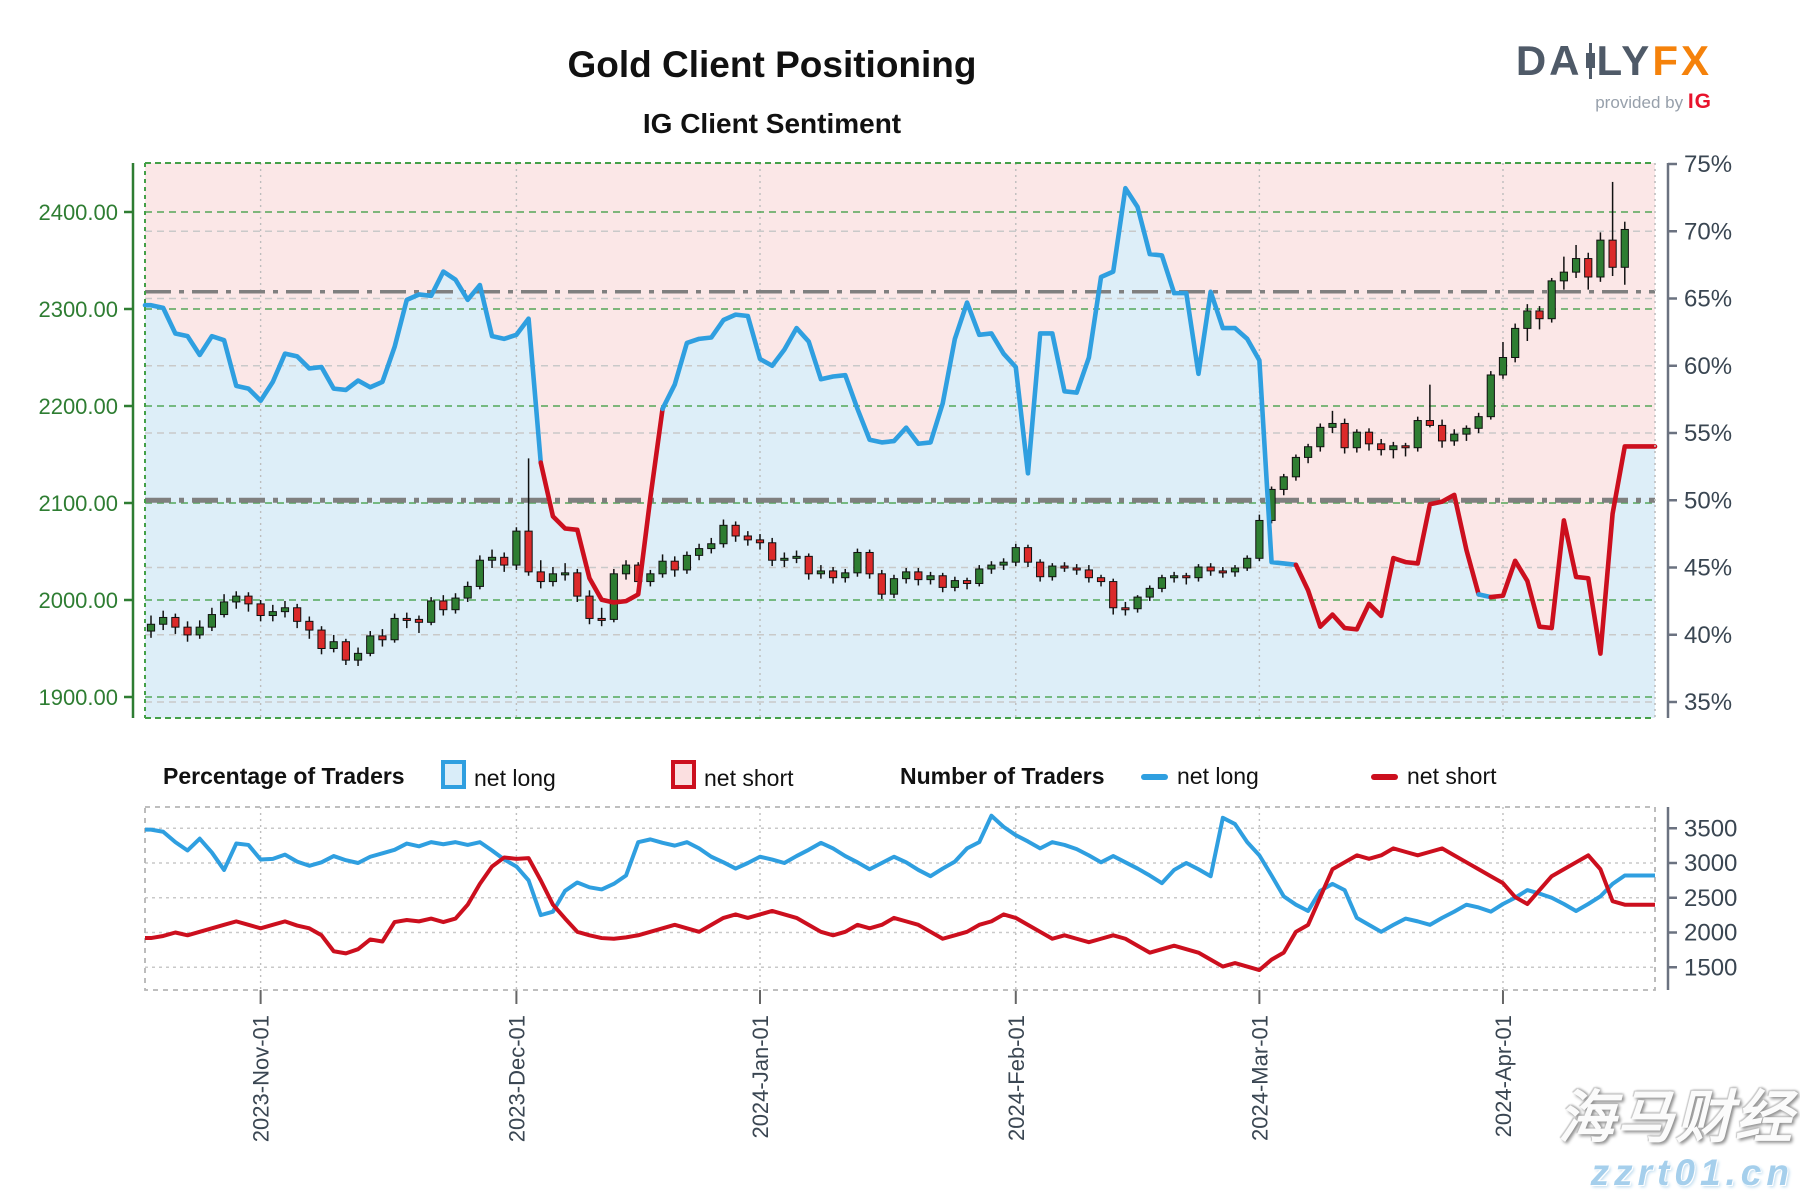 The image size is (1800, 1200). Describe the element at coordinates (1016, 1078) in the screenshot. I see `x-axis-month-label: 2024-Feb-01` at that location.